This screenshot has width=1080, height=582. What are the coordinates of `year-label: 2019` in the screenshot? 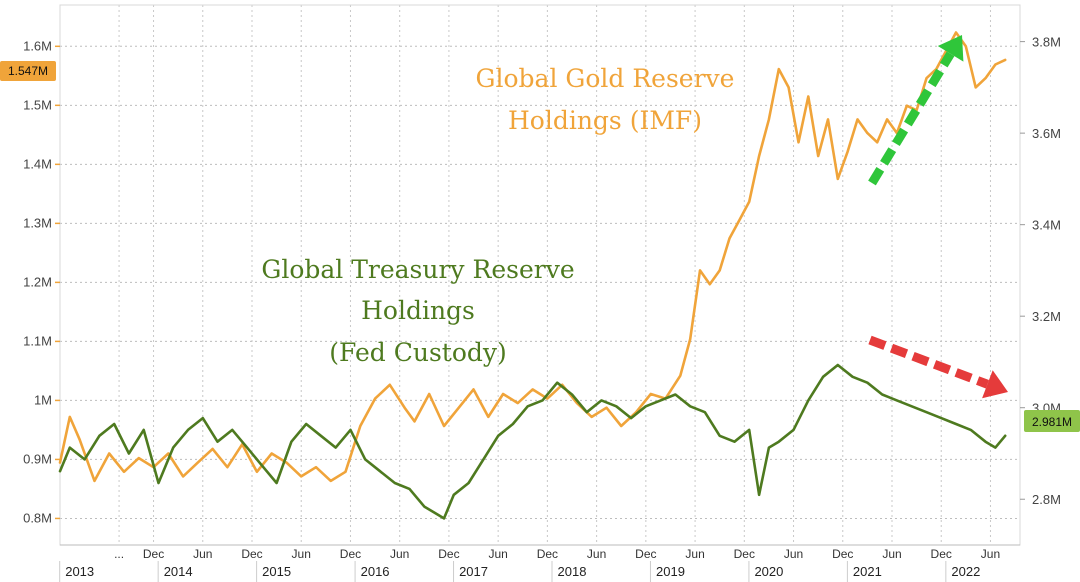 It's located at (670, 571).